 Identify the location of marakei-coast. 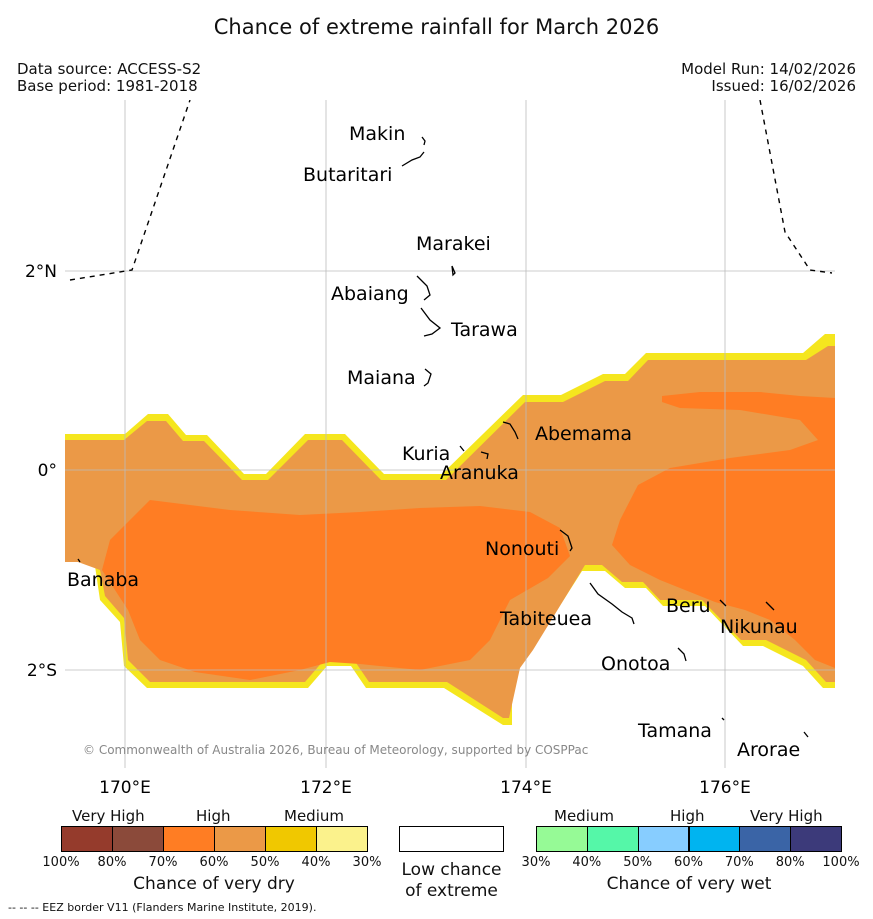
(453, 271).